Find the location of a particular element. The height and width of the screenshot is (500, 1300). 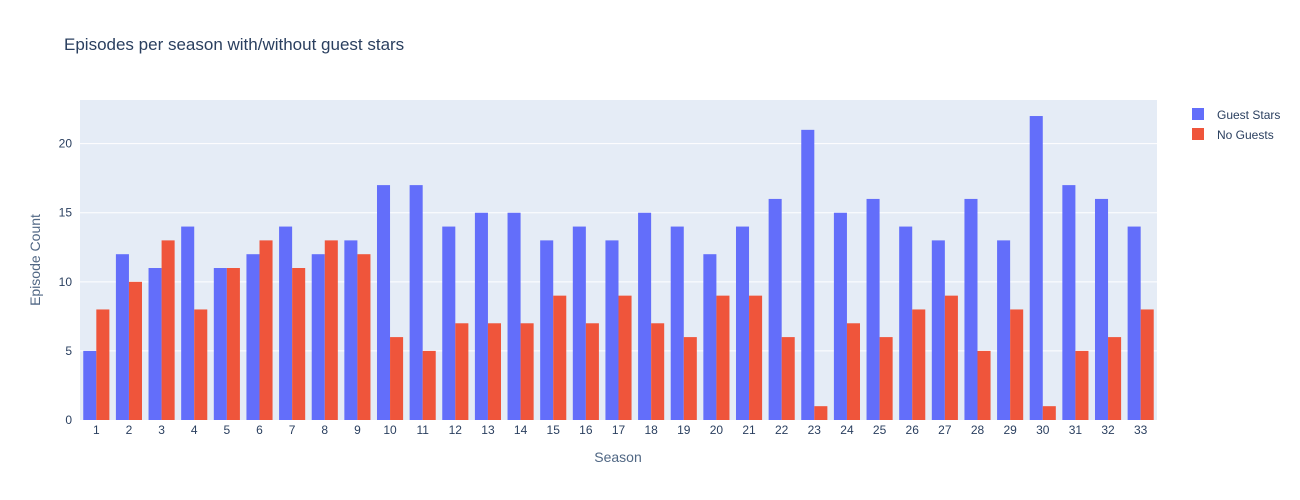

x-tick-label: 14 is located at coordinates (521, 430).